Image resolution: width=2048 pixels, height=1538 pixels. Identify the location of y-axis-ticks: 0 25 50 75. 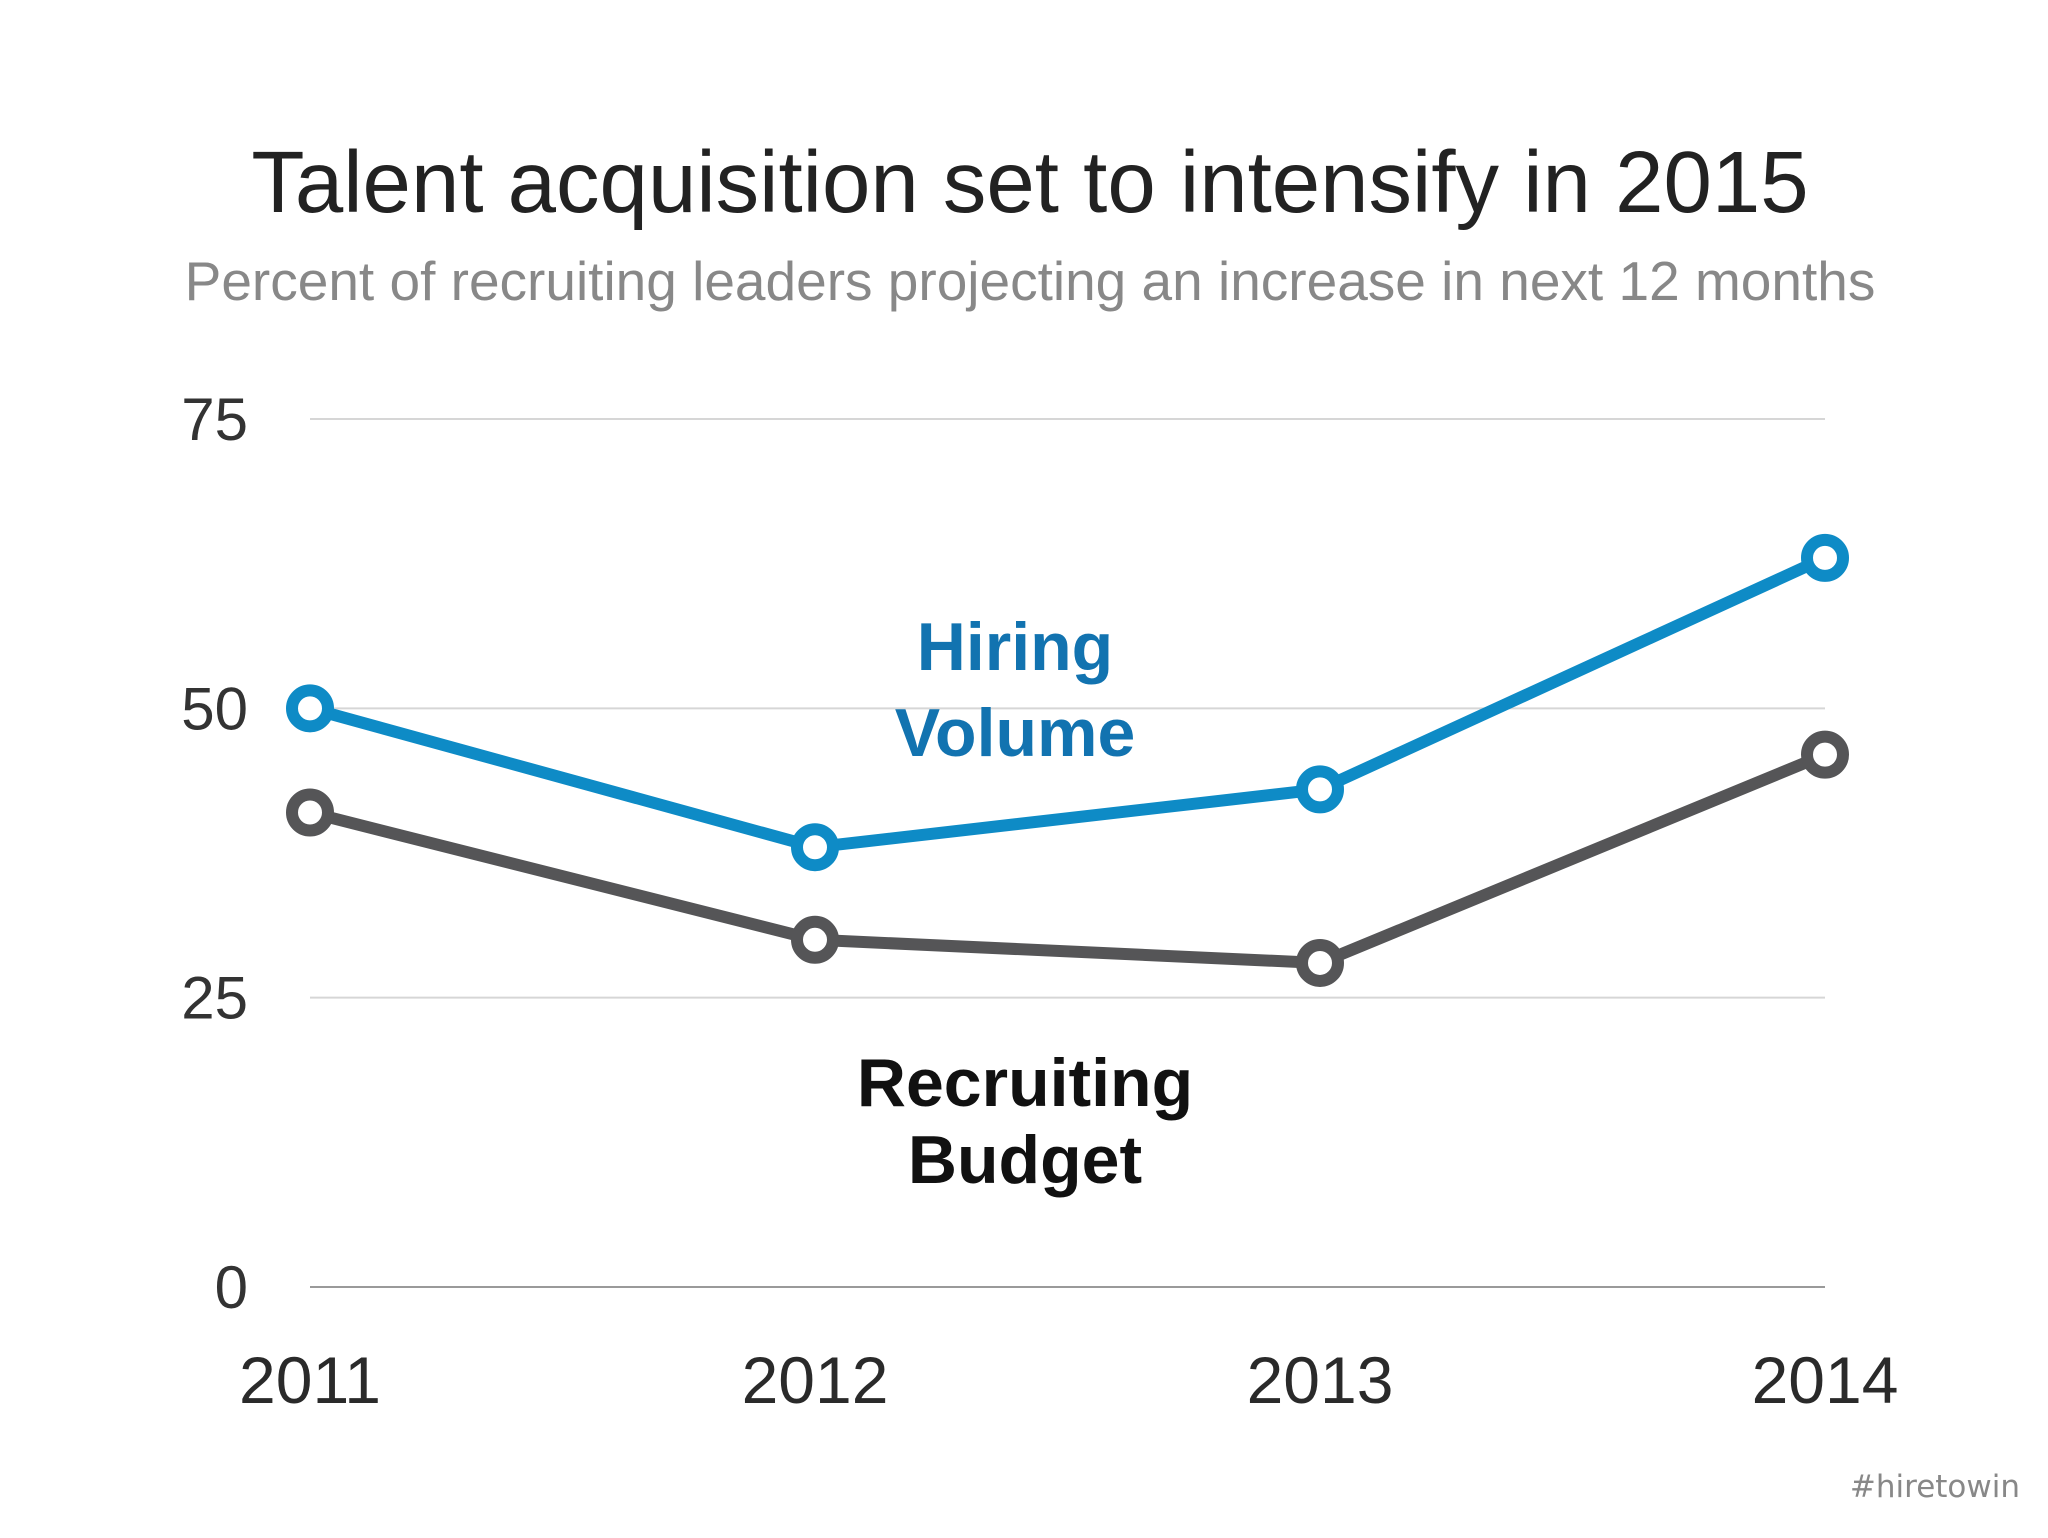
(214, 853).